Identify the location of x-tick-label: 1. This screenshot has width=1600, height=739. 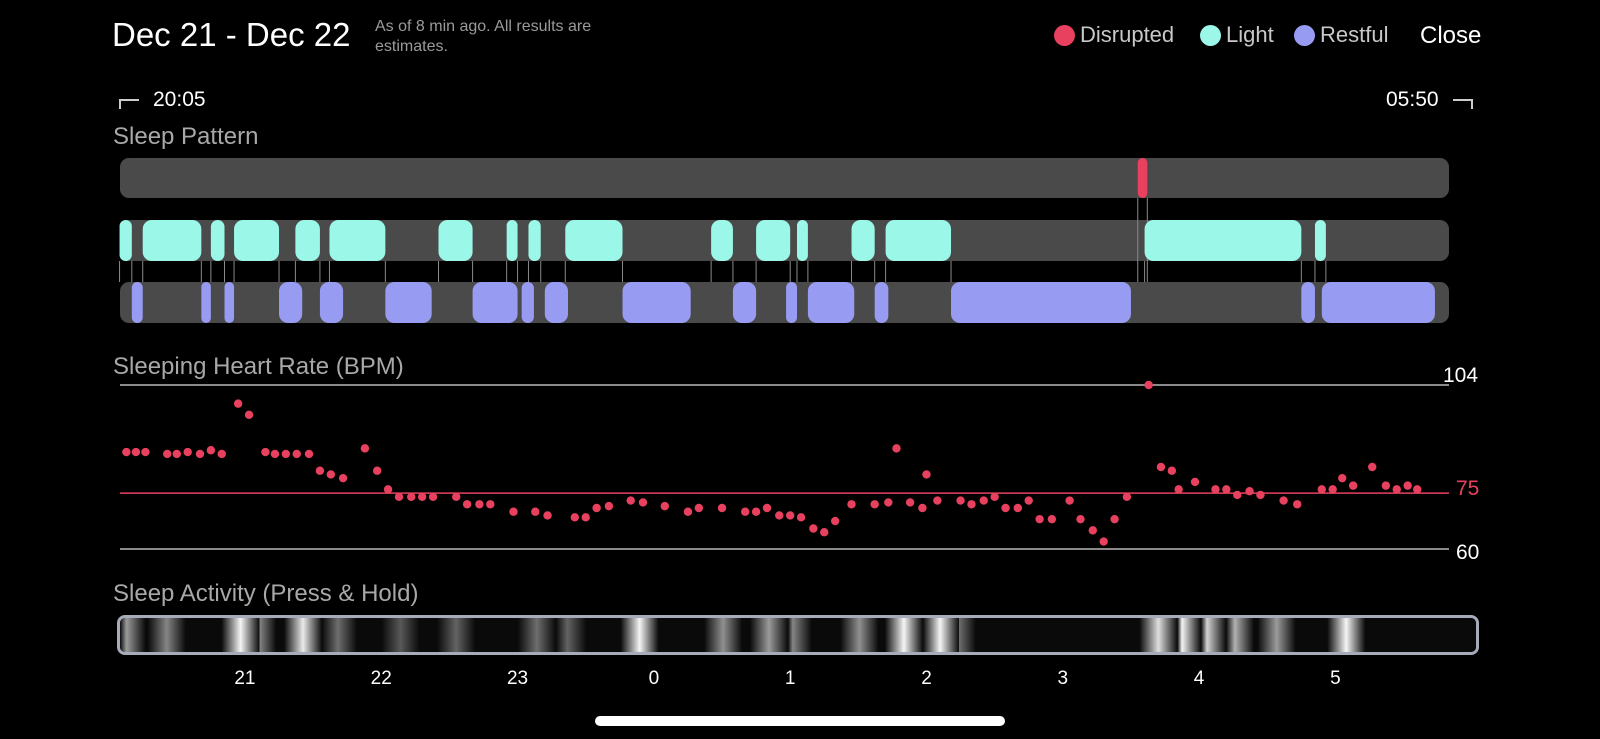
(790, 678).